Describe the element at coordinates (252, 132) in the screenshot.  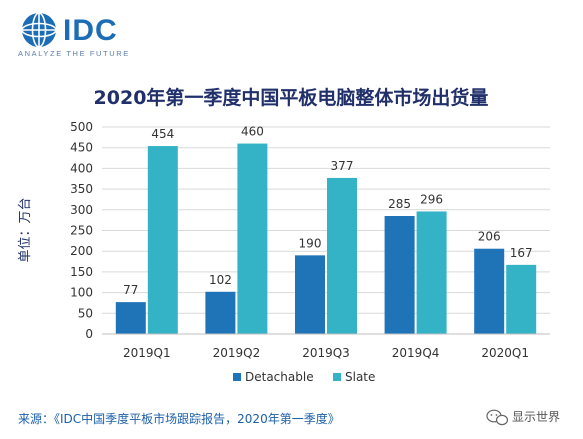
I see `data-label: 460` at that location.